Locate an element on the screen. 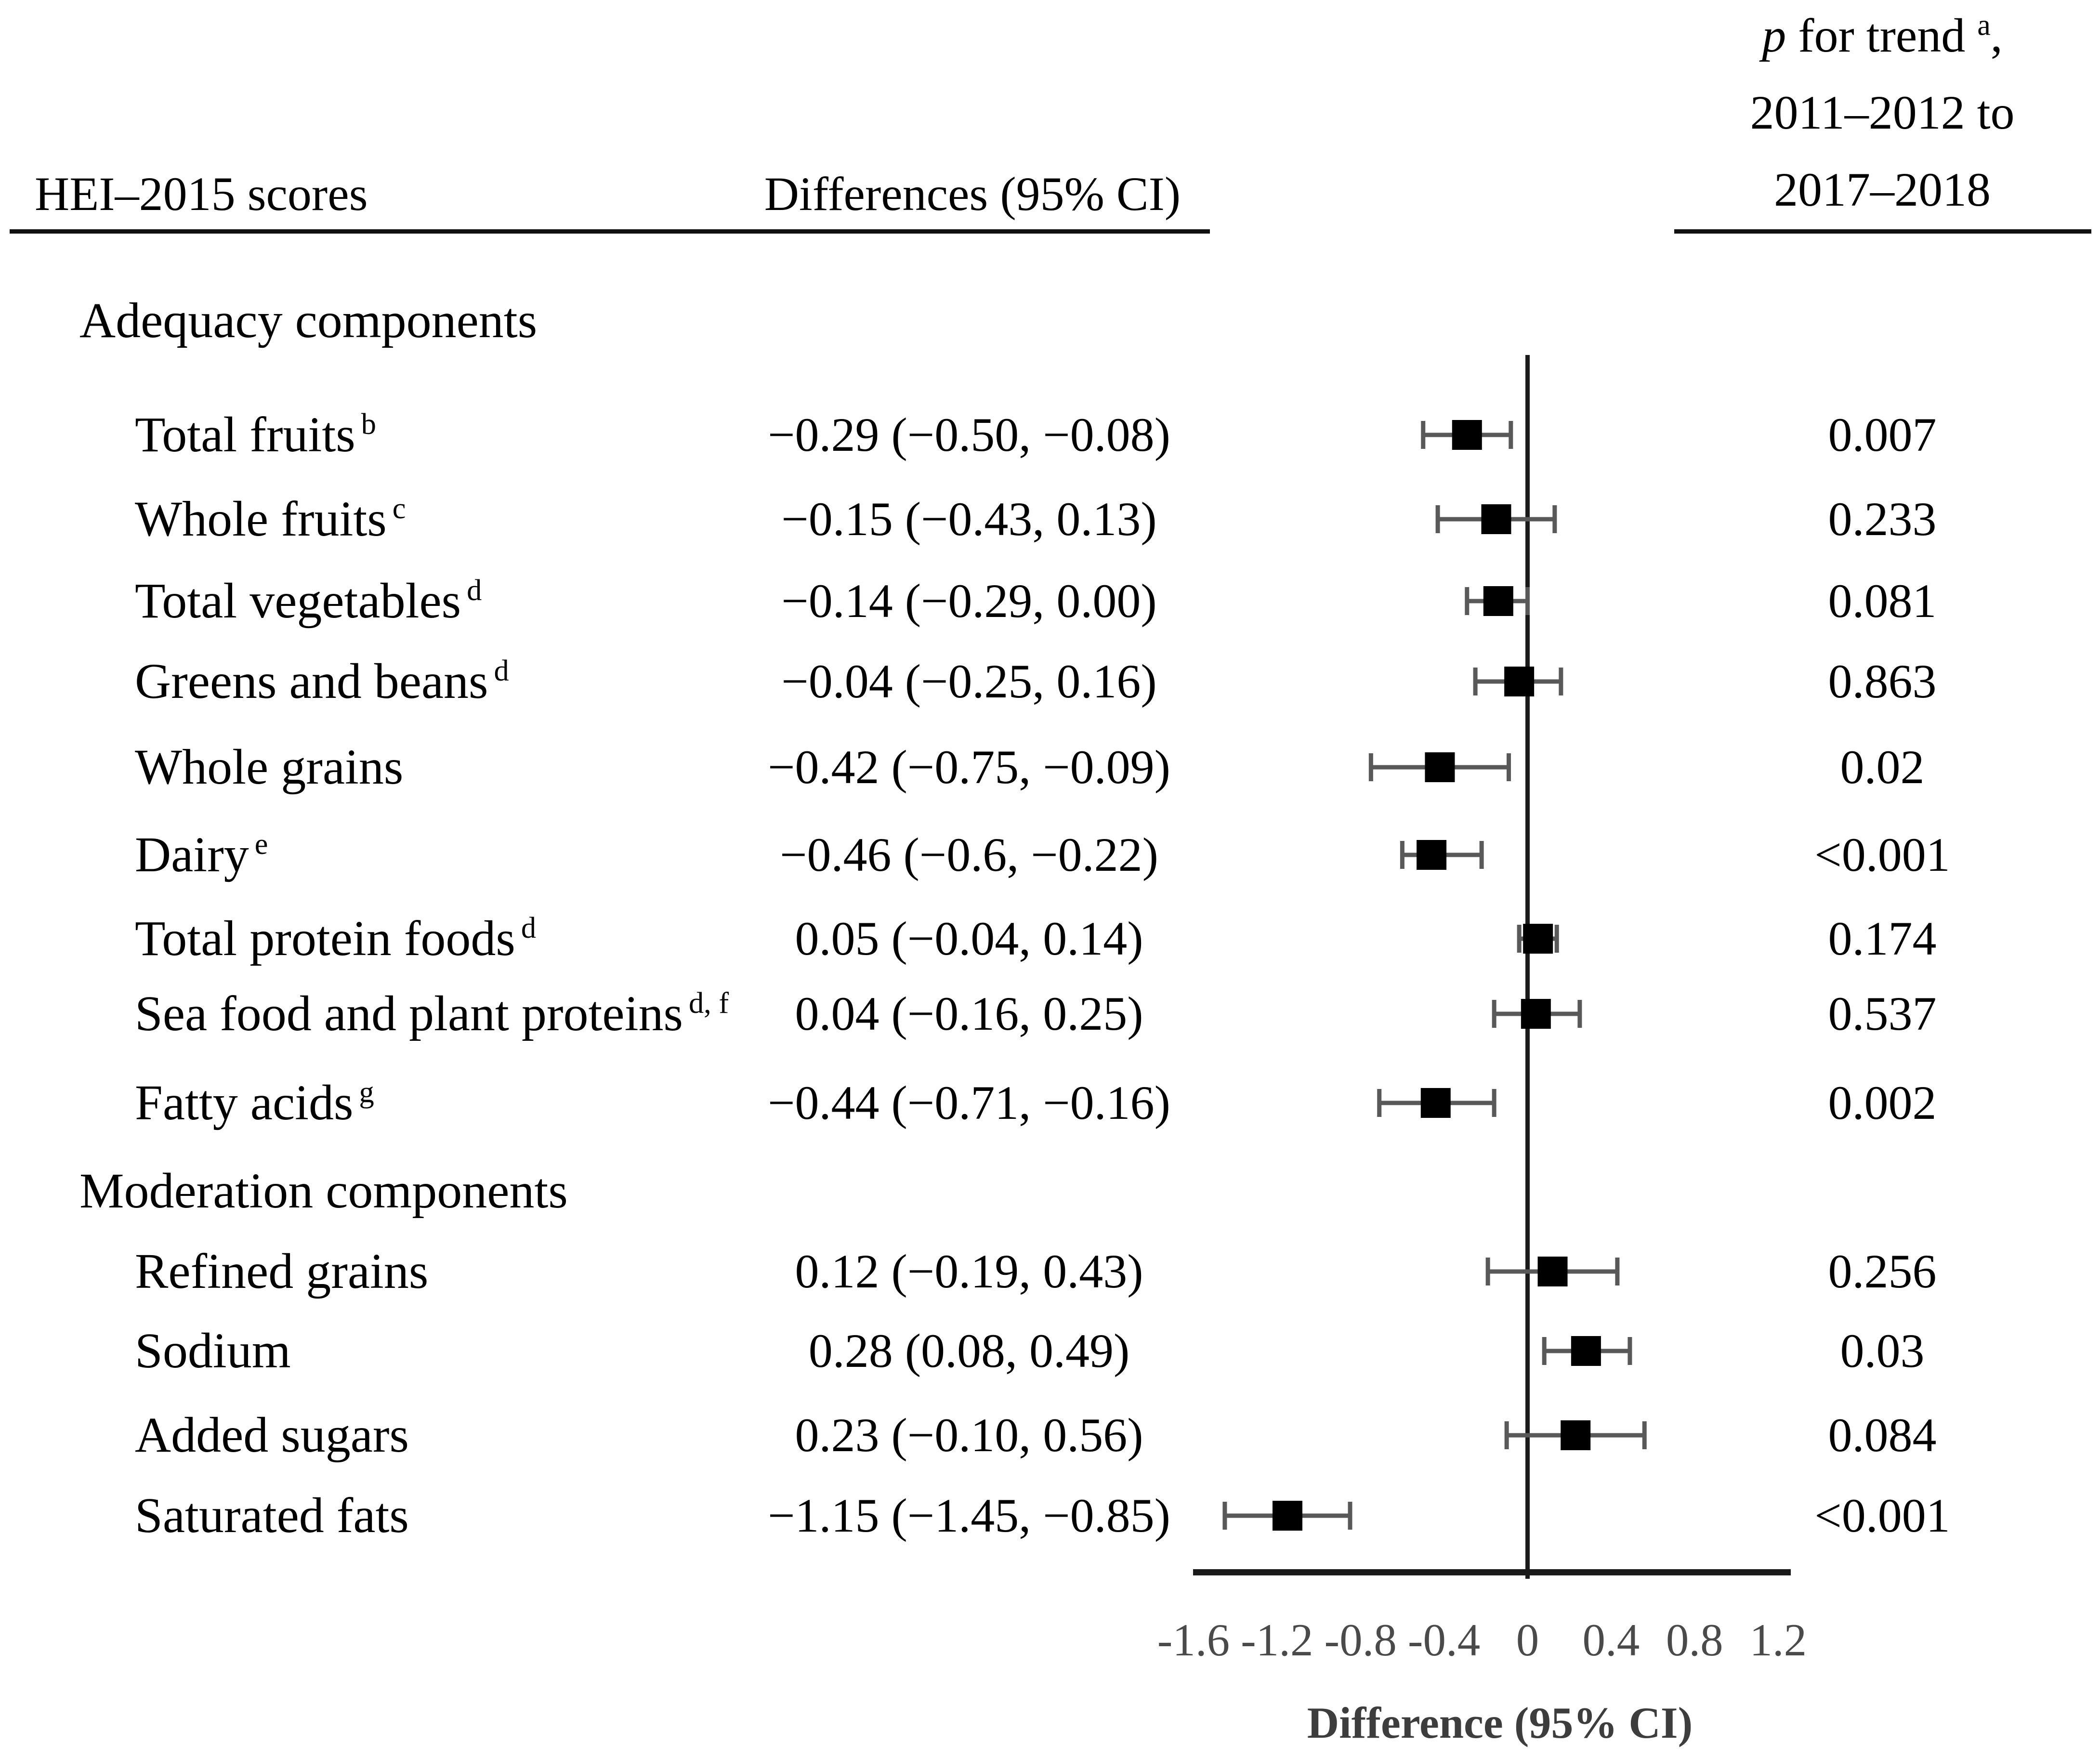 The width and height of the screenshot is (2100, 1757). row-label-text: Fatty acids is located at coordinates (245, 1102).